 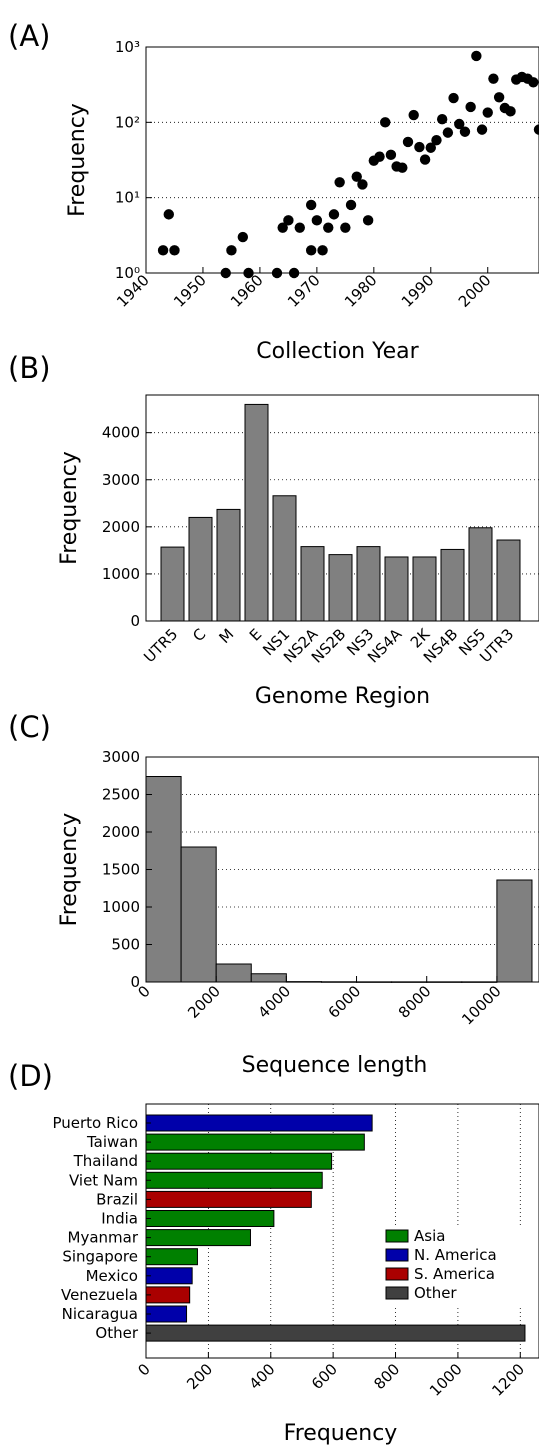 I want to click on x-tick-label: 1950, so click(x=190, y=291).